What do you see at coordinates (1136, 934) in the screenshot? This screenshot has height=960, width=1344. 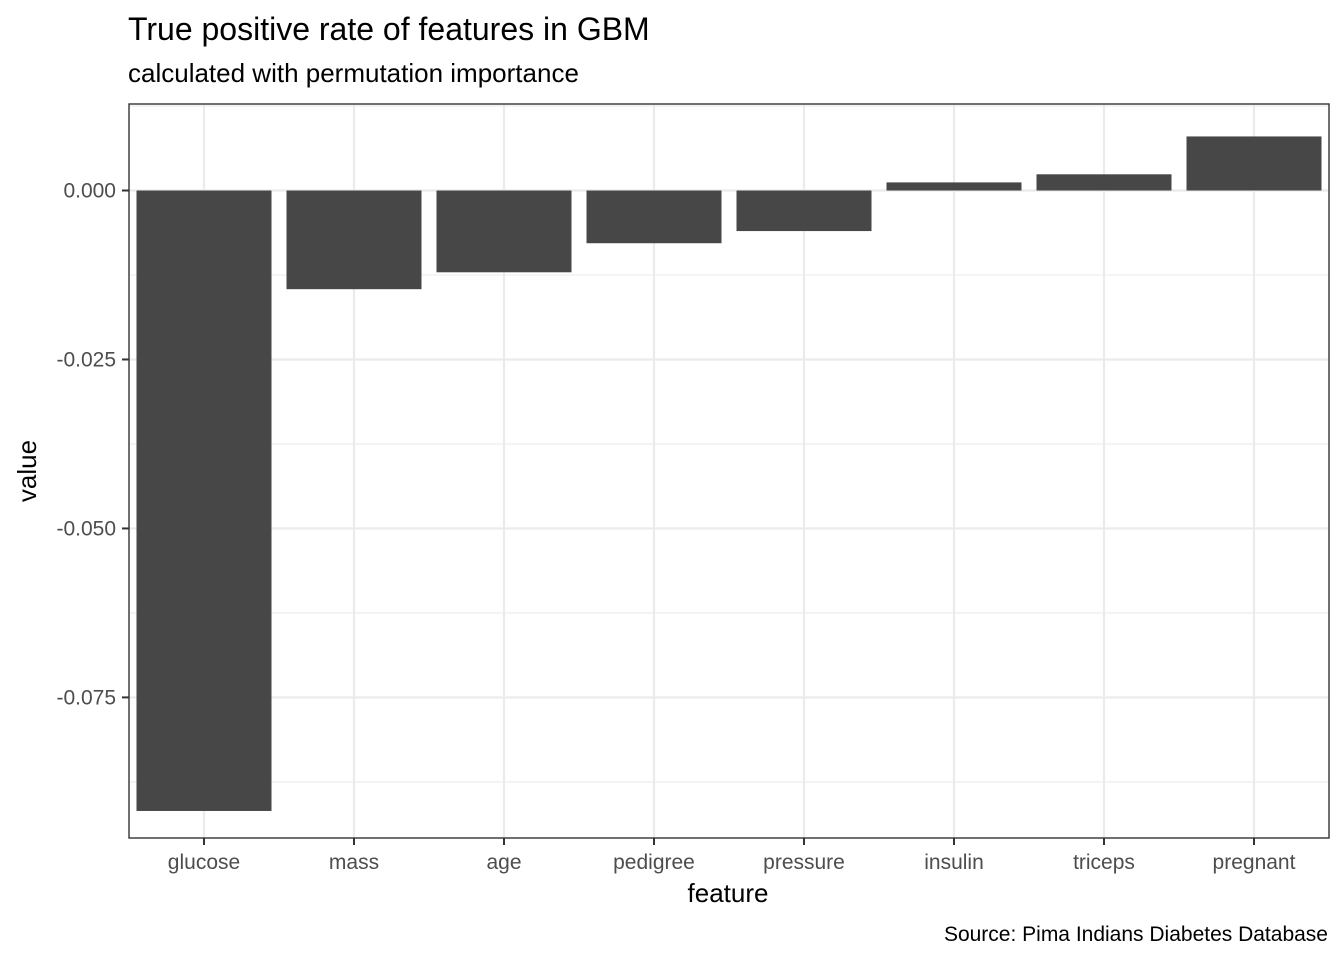 I see `chart-caption: Source: Pima Indians Diabetes Database` at bounding box center [1136, 934].